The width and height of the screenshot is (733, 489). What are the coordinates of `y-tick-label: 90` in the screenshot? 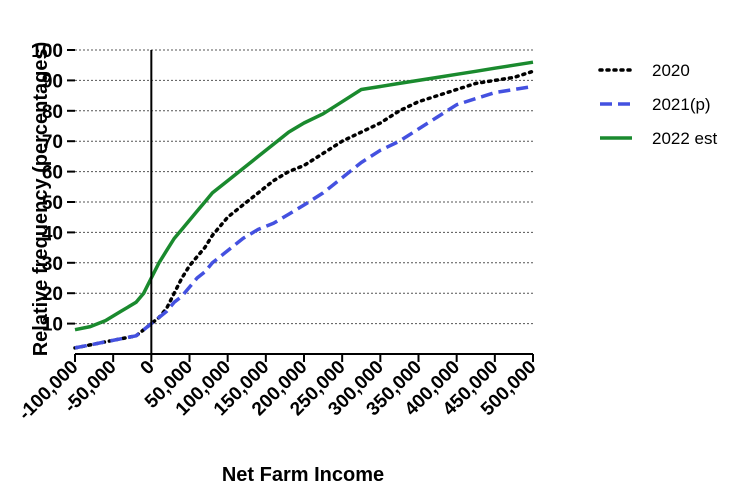 It's located at (52, 81).